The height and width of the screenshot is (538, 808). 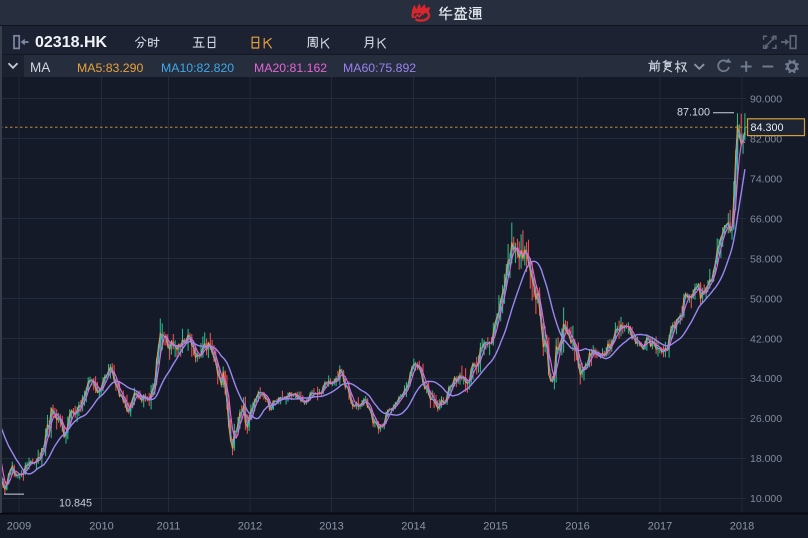 I want to click on svg-text: 2016, so click(x=577, y=527).